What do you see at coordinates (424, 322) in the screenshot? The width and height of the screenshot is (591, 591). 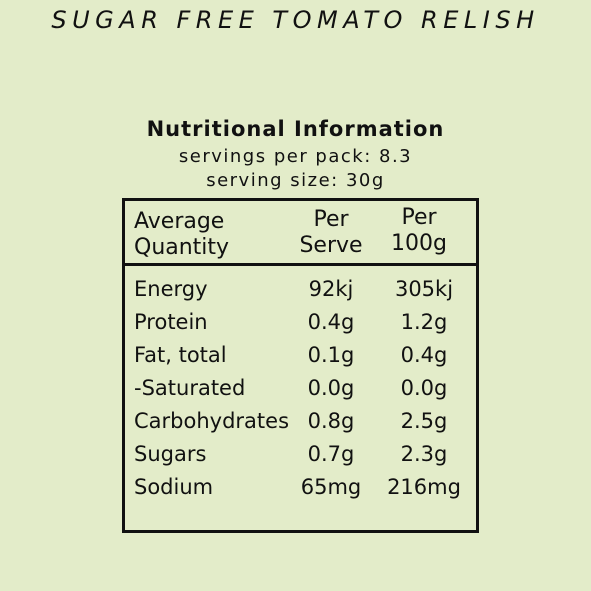 I see `per-100g-value: 1.2g` at bounding box center [424, 322].